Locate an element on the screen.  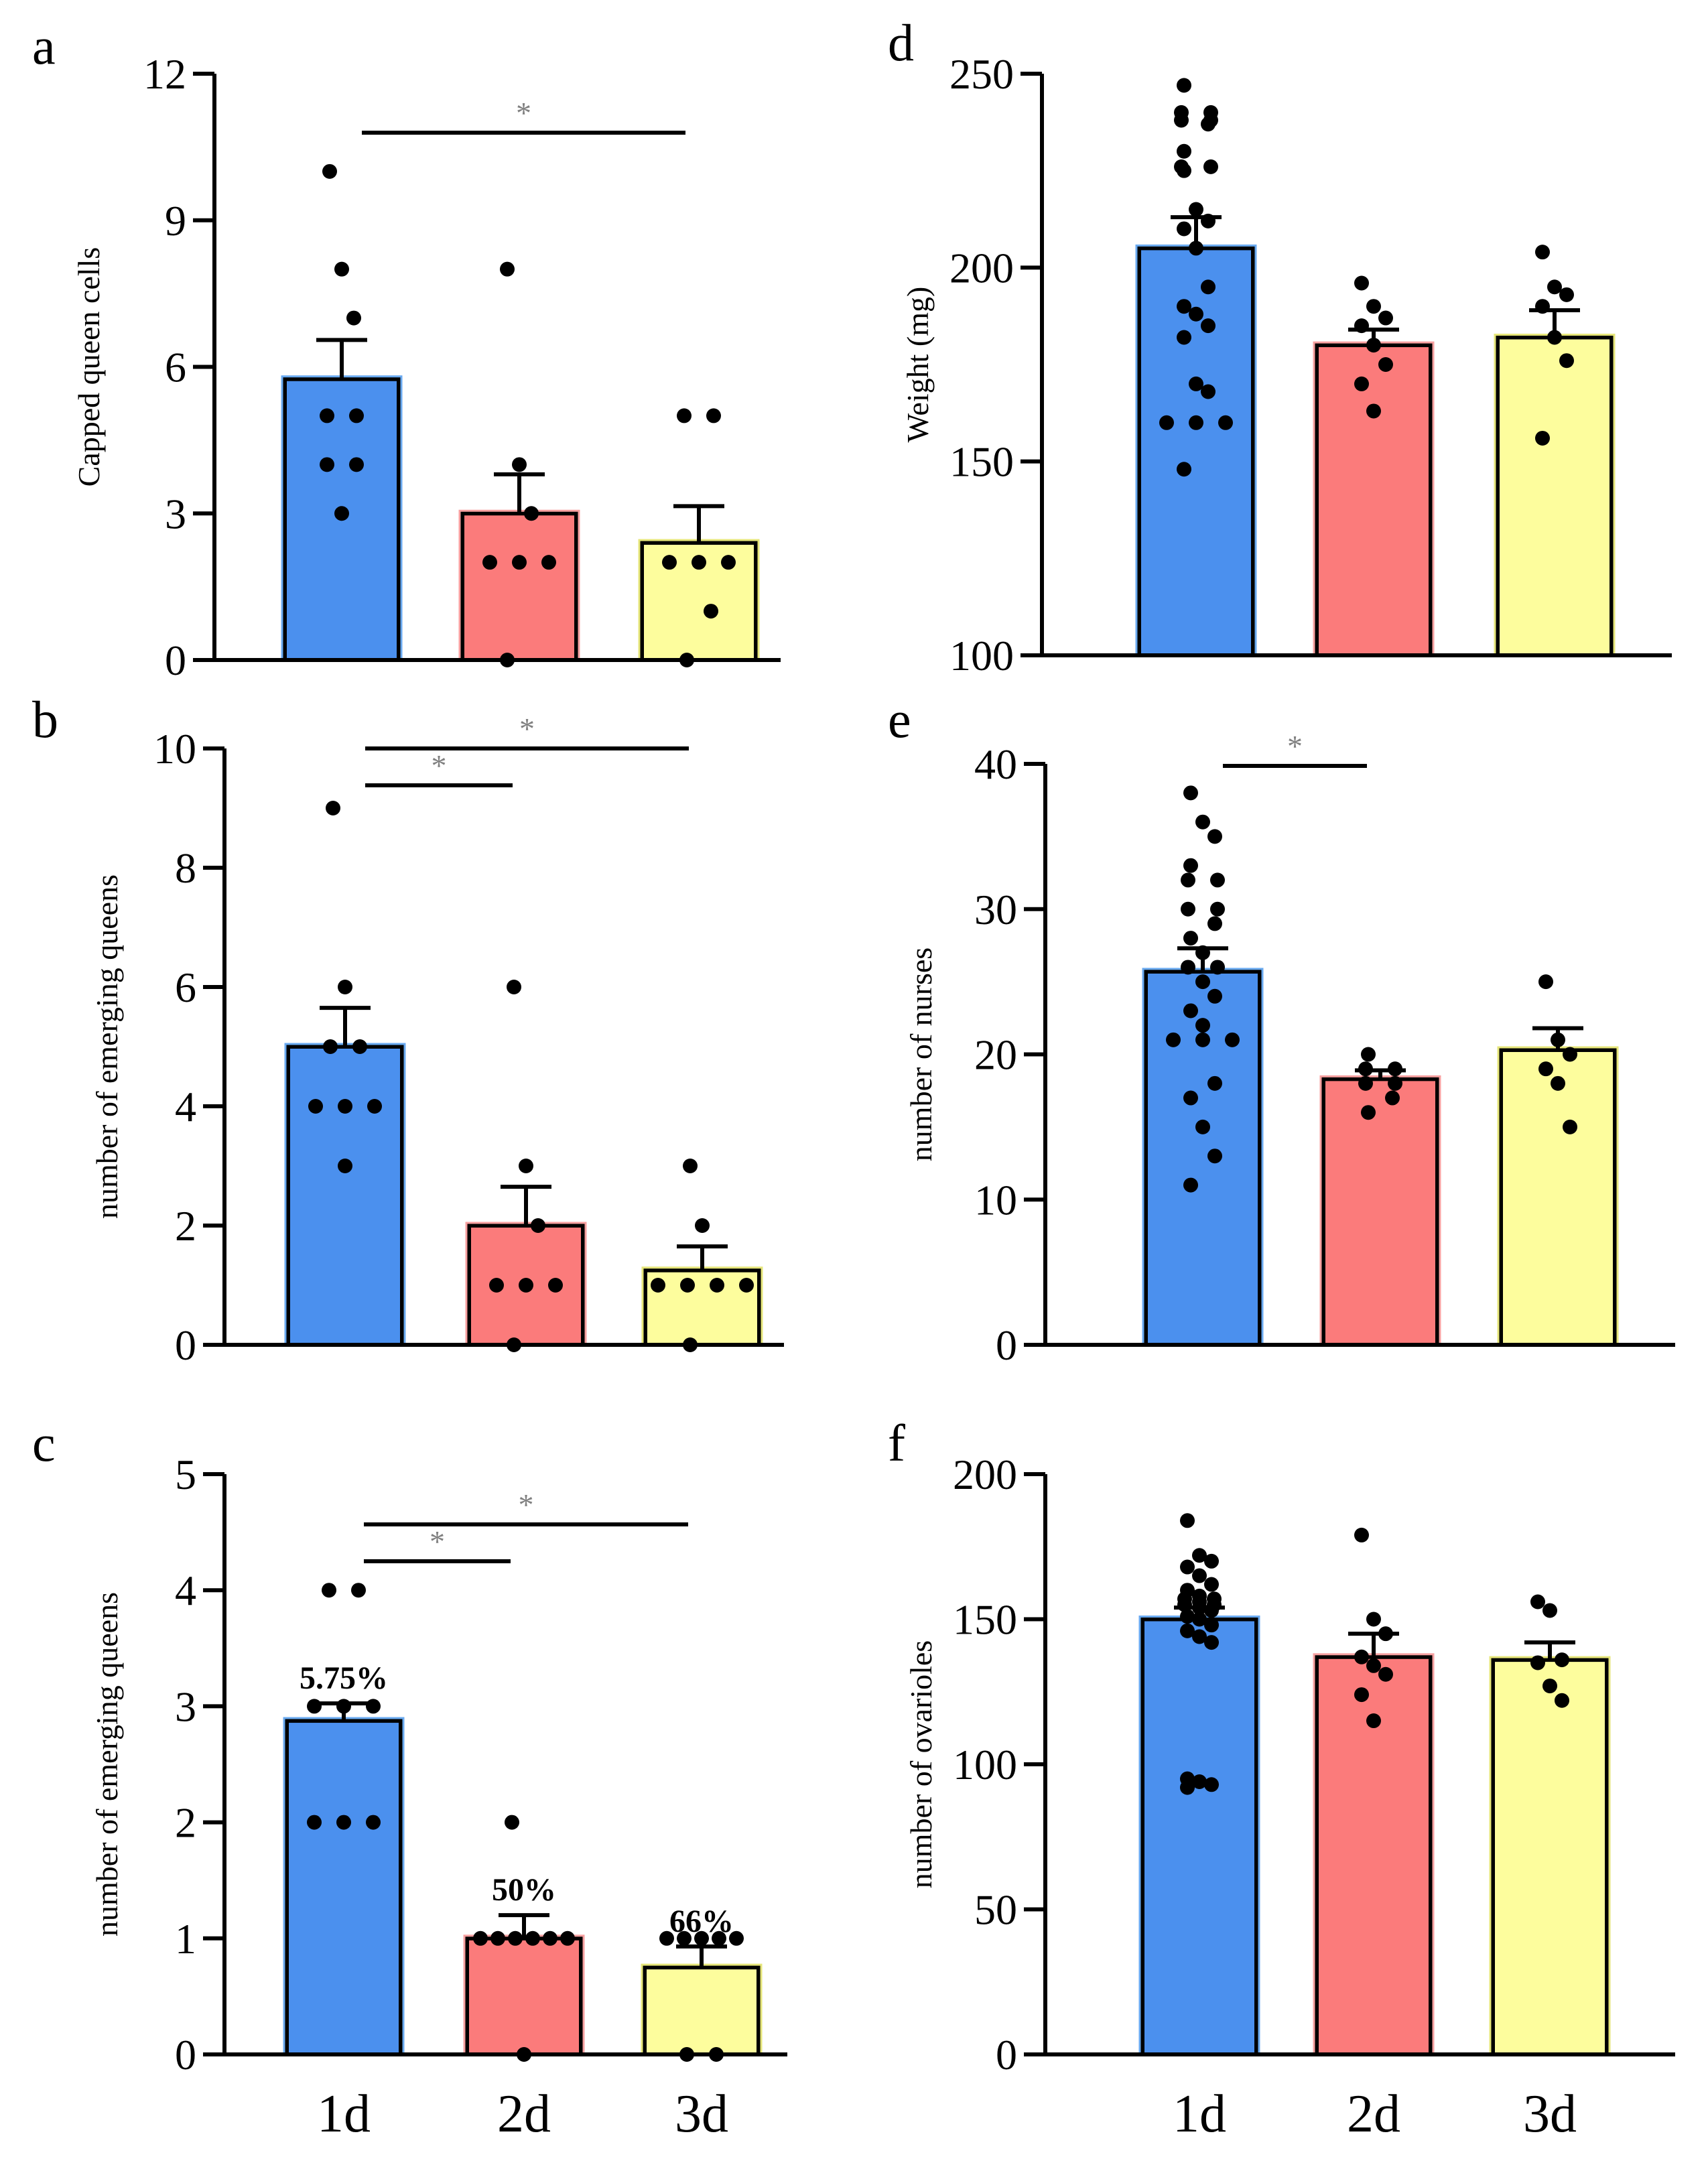
y-tick-label: 30 is located at coordinates (995, 909).